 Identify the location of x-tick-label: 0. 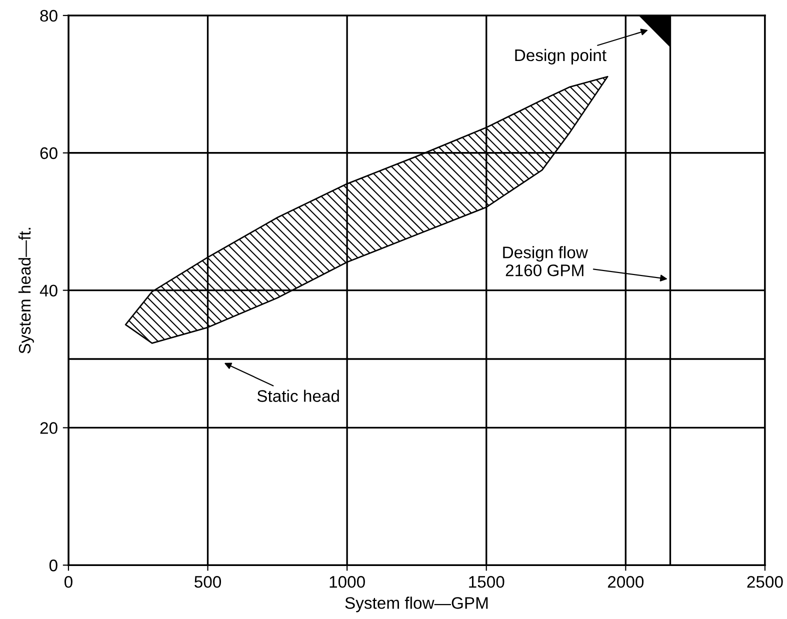
(68, 582).